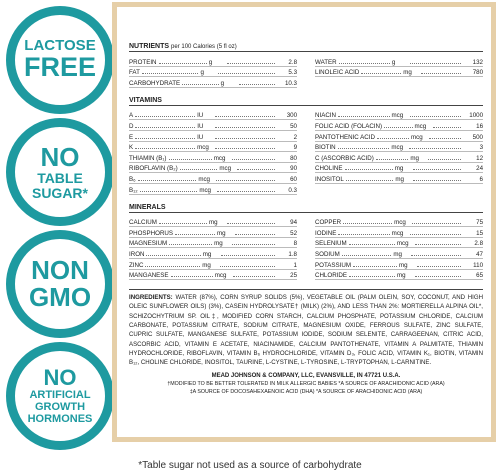 The width and height of the screenshot is (500, 474). What do you see at coordinates (477, 62) in the screenshot?
I see `nutrient-value: 132` at bounding box center [477, 62].